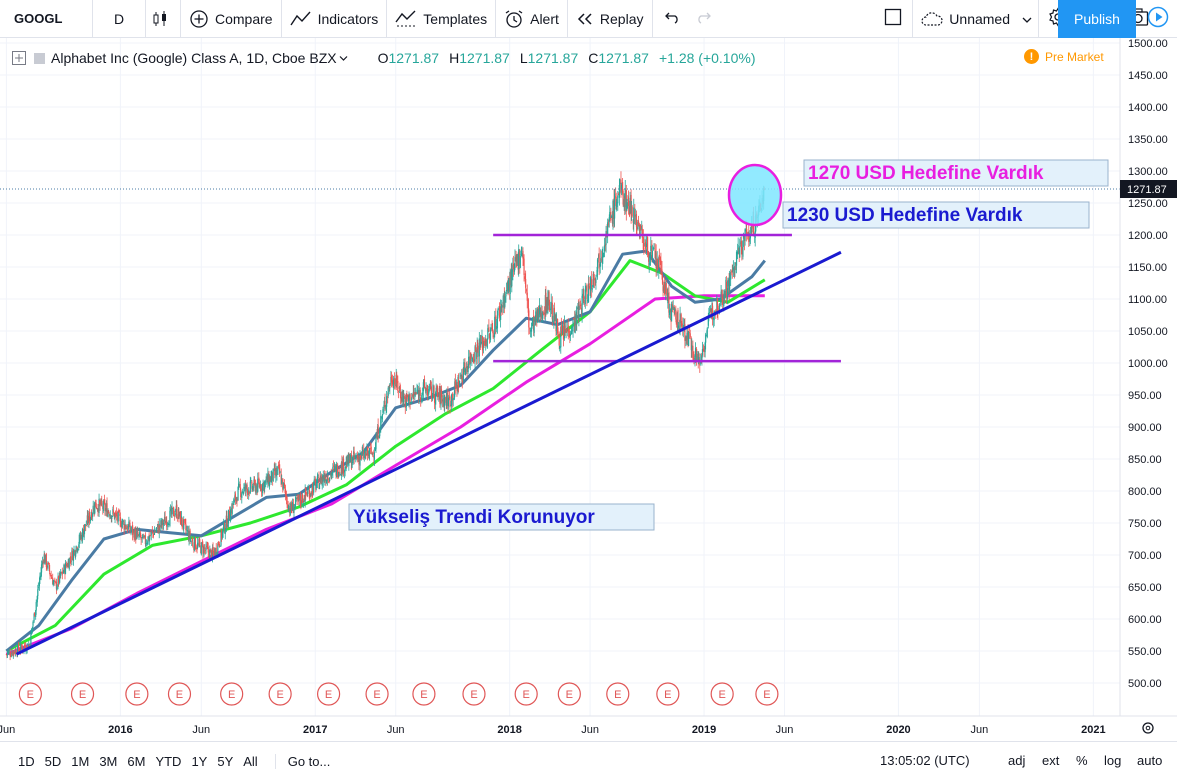 The height and width of the screenshot is (780, 1177). Describe the element at coordinates (925, 760) in the screenshot. I see `clock-label: 13:05:02 (UTC)` at that location.